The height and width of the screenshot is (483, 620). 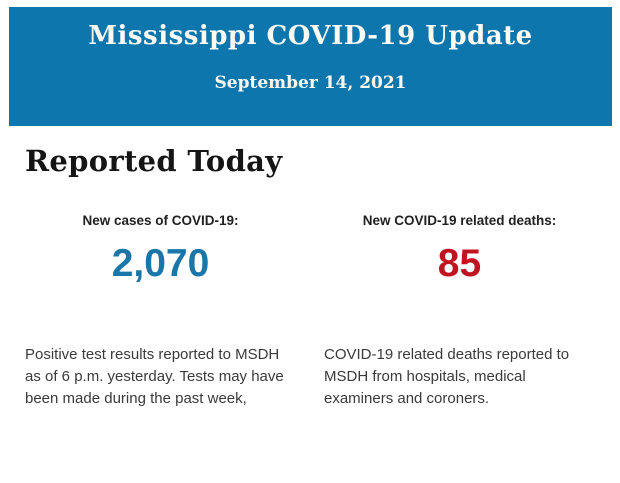 I want to click on new-cases-label: New cases of COVID-19:, so click(x=160, y=220).